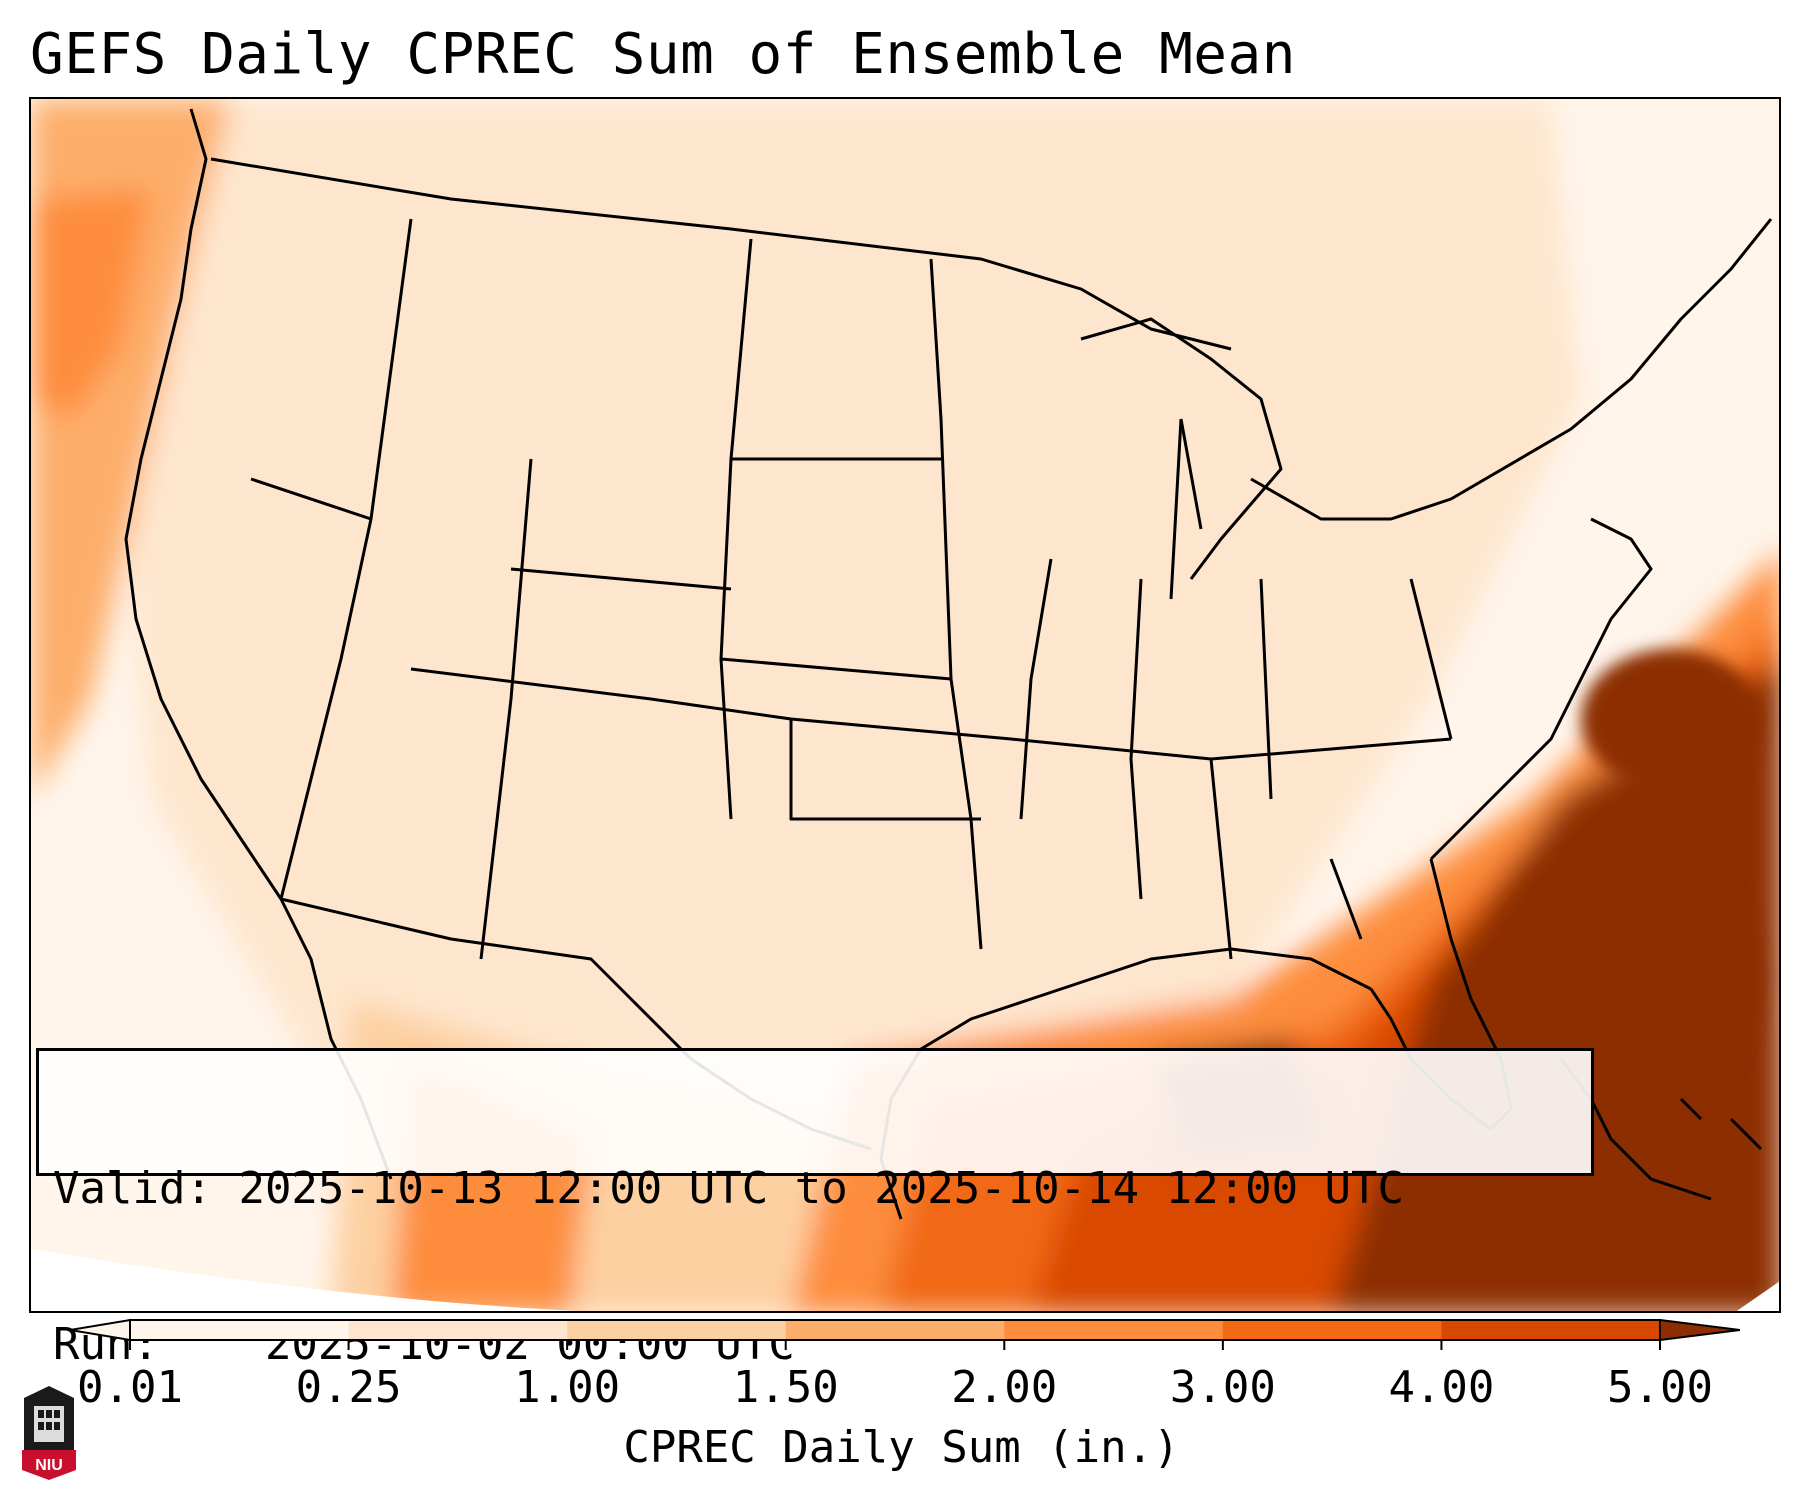  What do you see at coordinates (258, 644) in the screenshot?
I see `west-coastline` at bounding box center [258, 644].